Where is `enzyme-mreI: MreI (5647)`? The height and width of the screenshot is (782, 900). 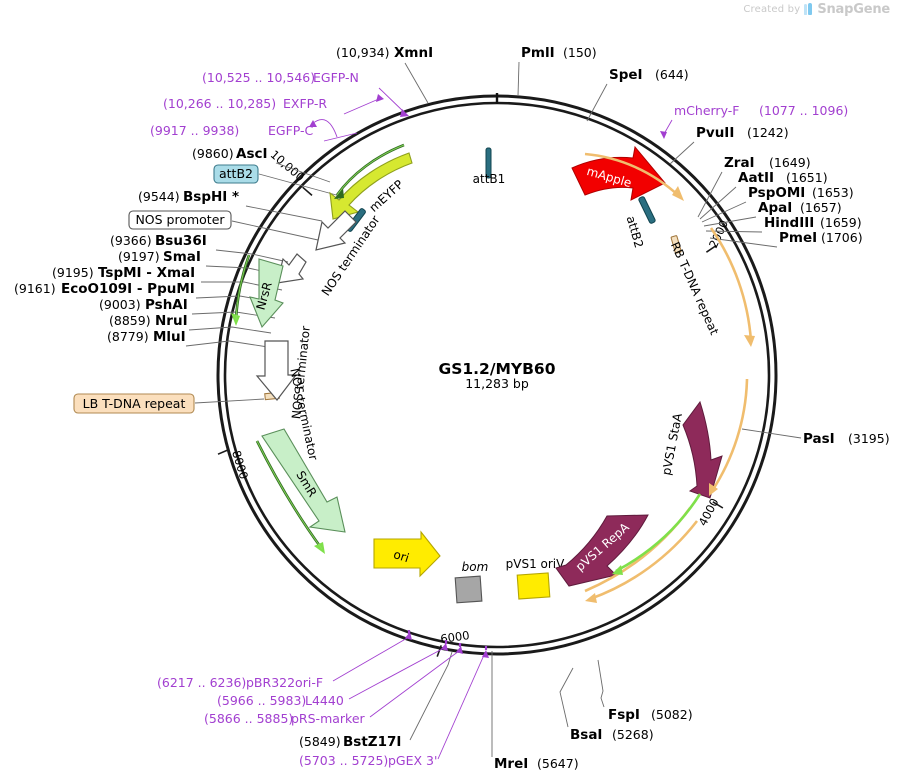
enzyme-mreI: MreI (5647) is located at coordinates (535, 711).